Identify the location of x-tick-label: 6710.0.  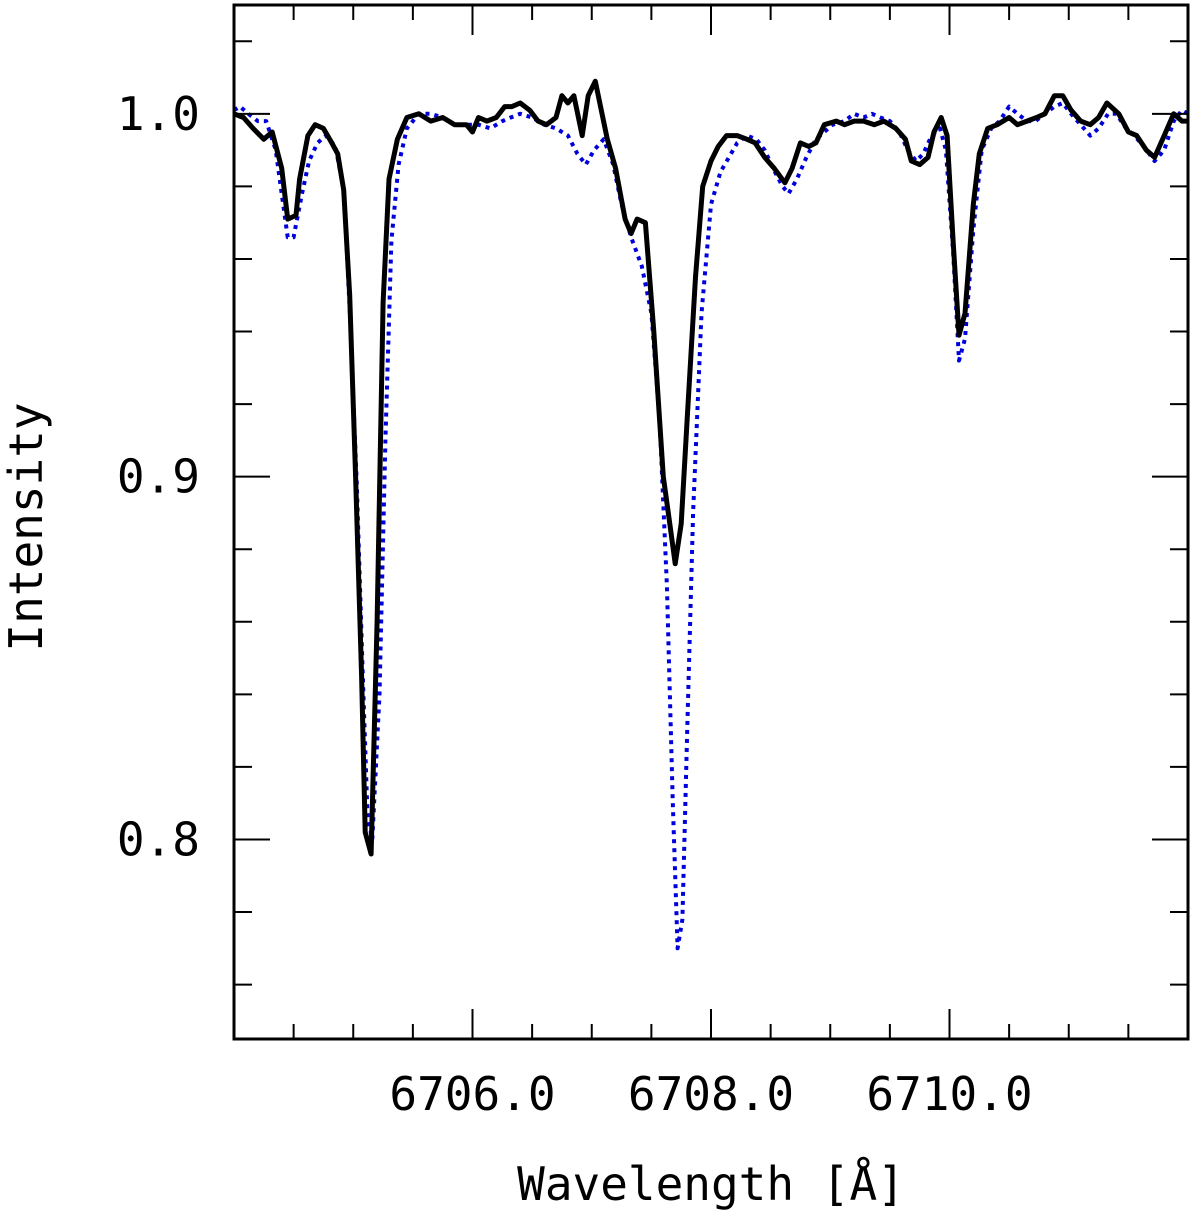
(949, 1094).